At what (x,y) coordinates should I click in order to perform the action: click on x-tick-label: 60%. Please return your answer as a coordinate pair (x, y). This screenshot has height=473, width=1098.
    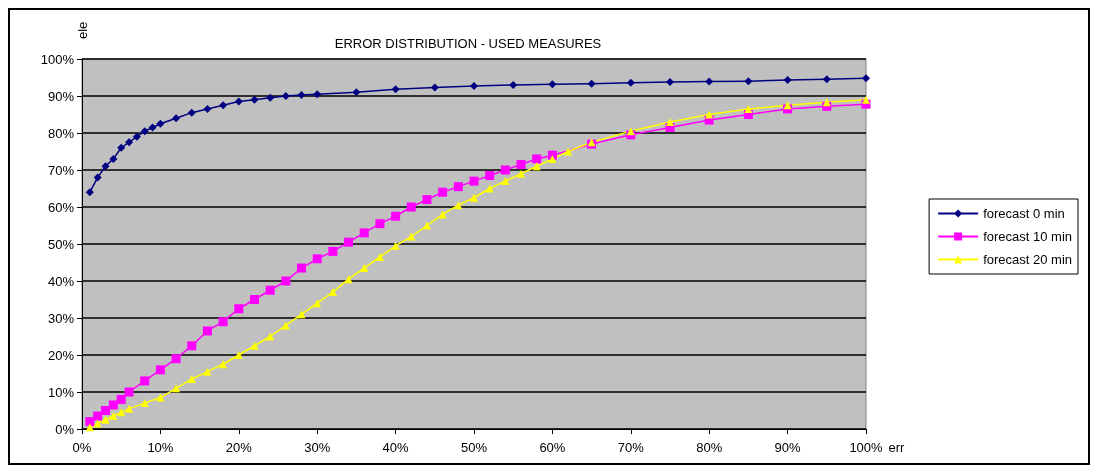
    Looking at the image, I should click on (552, 447).